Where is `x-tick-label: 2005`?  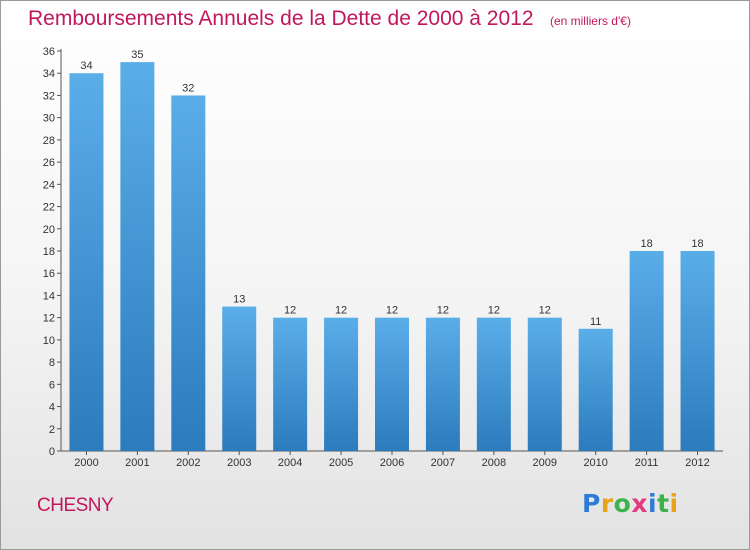 x-tick-label: 2005 is located at coordinates (341, 463).